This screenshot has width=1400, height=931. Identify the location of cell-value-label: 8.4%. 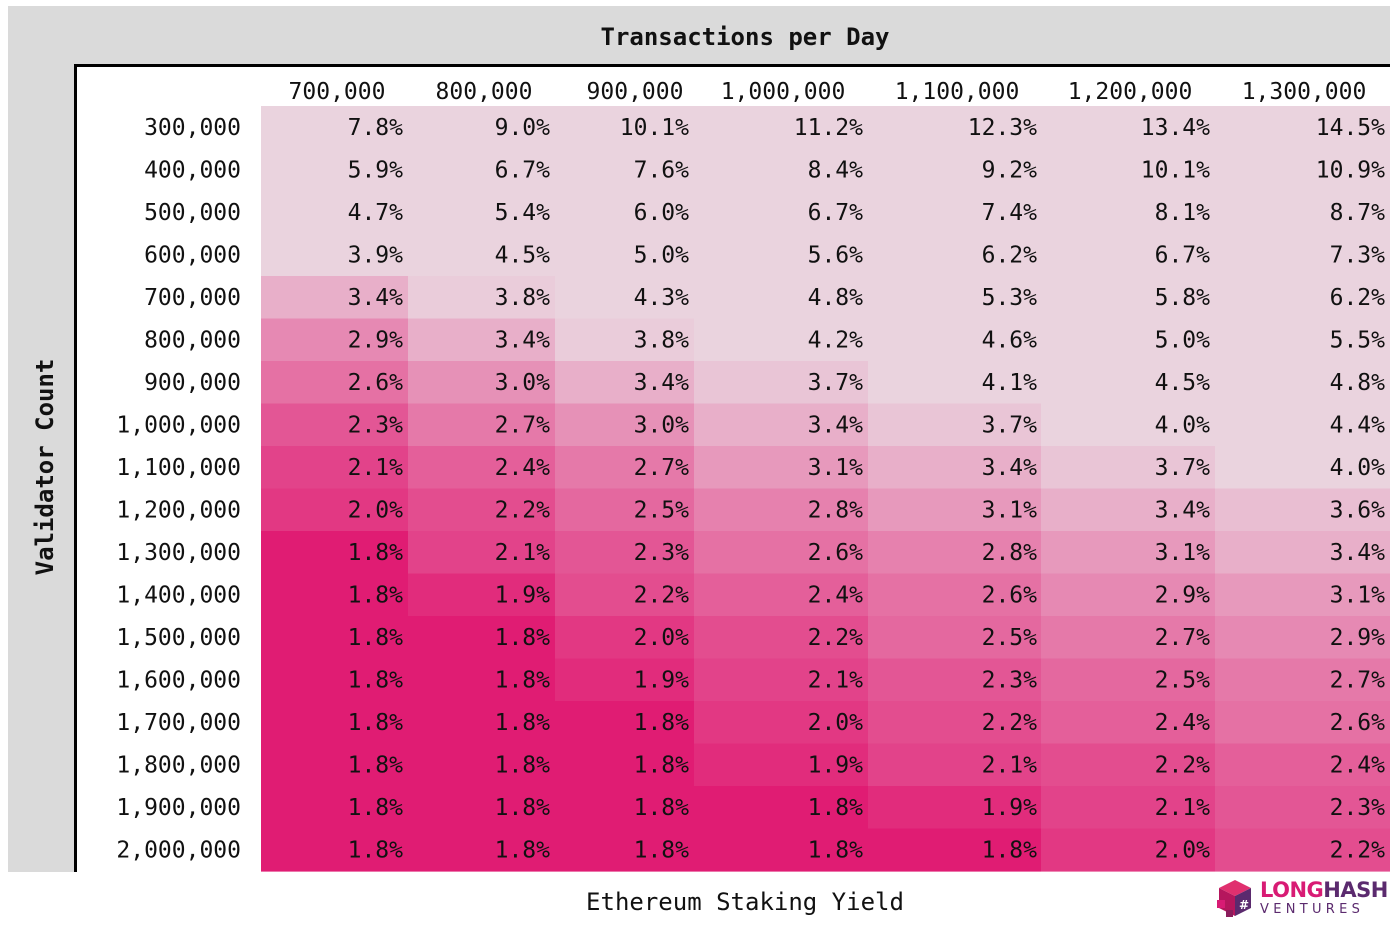
(836, 171).